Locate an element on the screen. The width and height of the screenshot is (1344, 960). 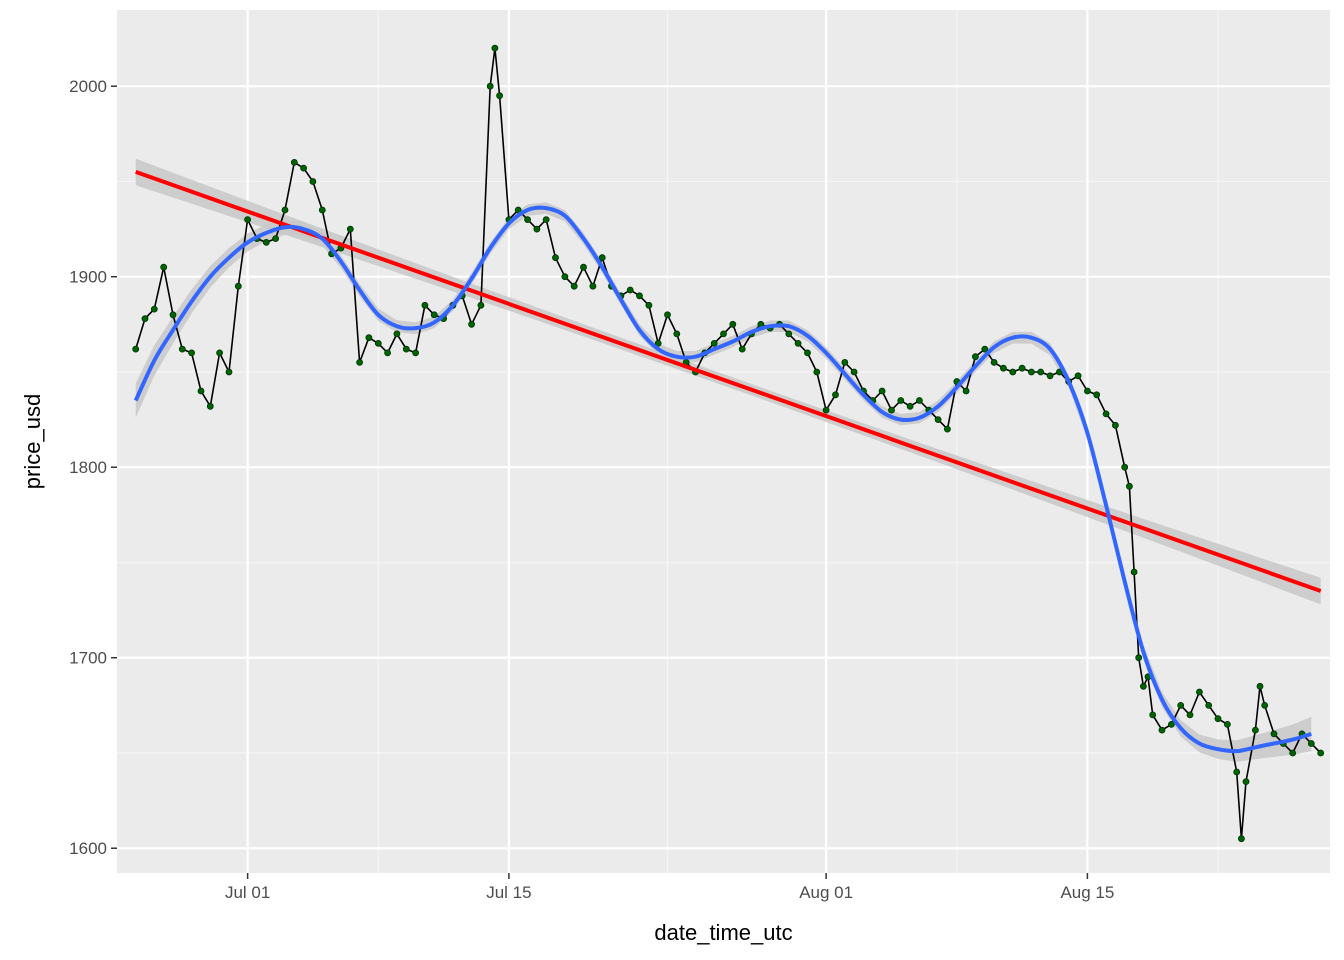
x-axis: Jul 01 Jul 15 Aug 01 Aug 15 is located at coordinates (669, 887).